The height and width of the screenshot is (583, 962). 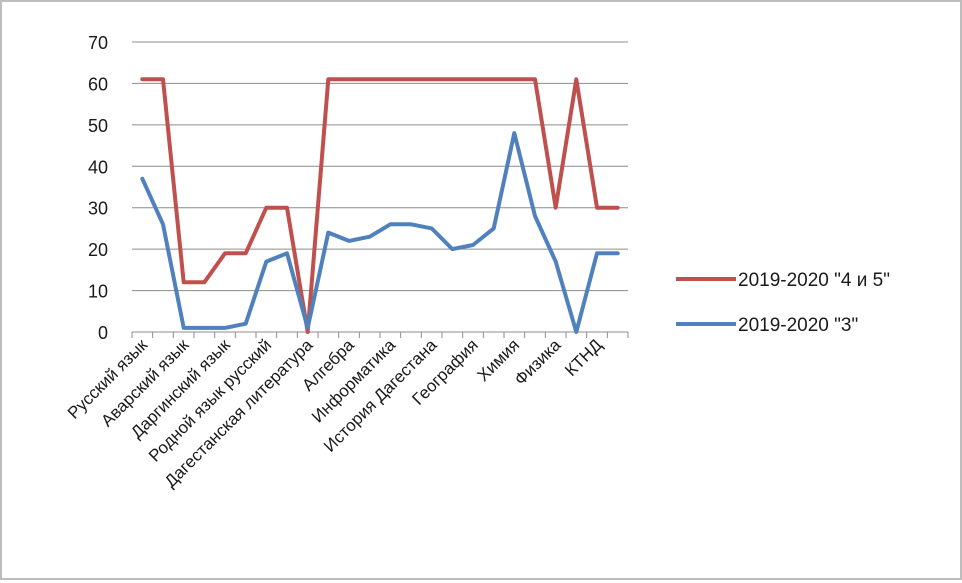 What do you see at coordinates (98, 250) in the screenshot?
I see `y-tick-label: 20` at bounding box center [98, 250].